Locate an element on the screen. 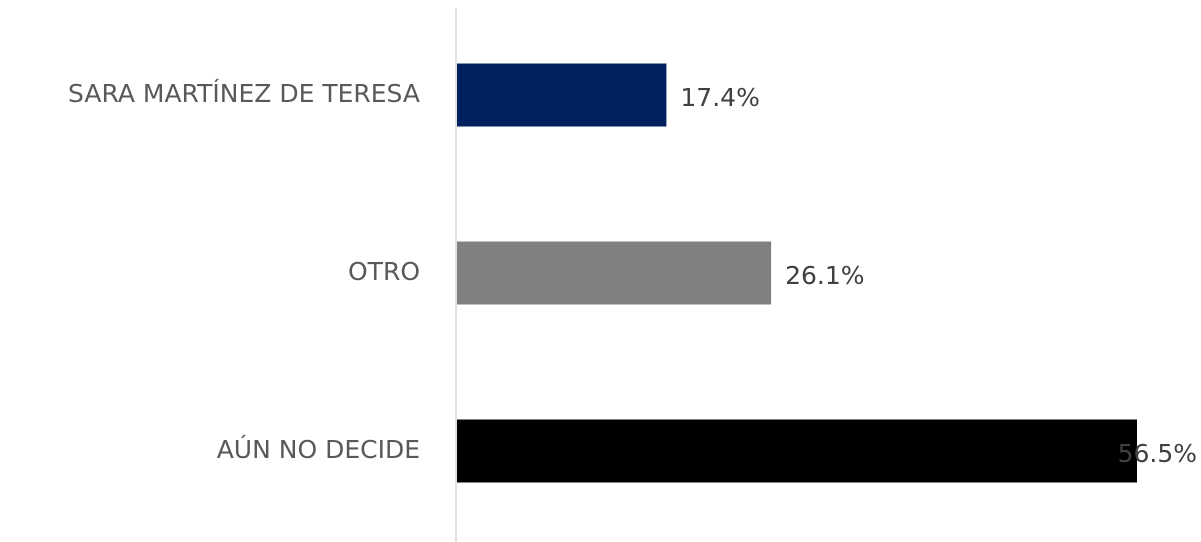  value-label: 26.1% is located at coordinates (824, 275).